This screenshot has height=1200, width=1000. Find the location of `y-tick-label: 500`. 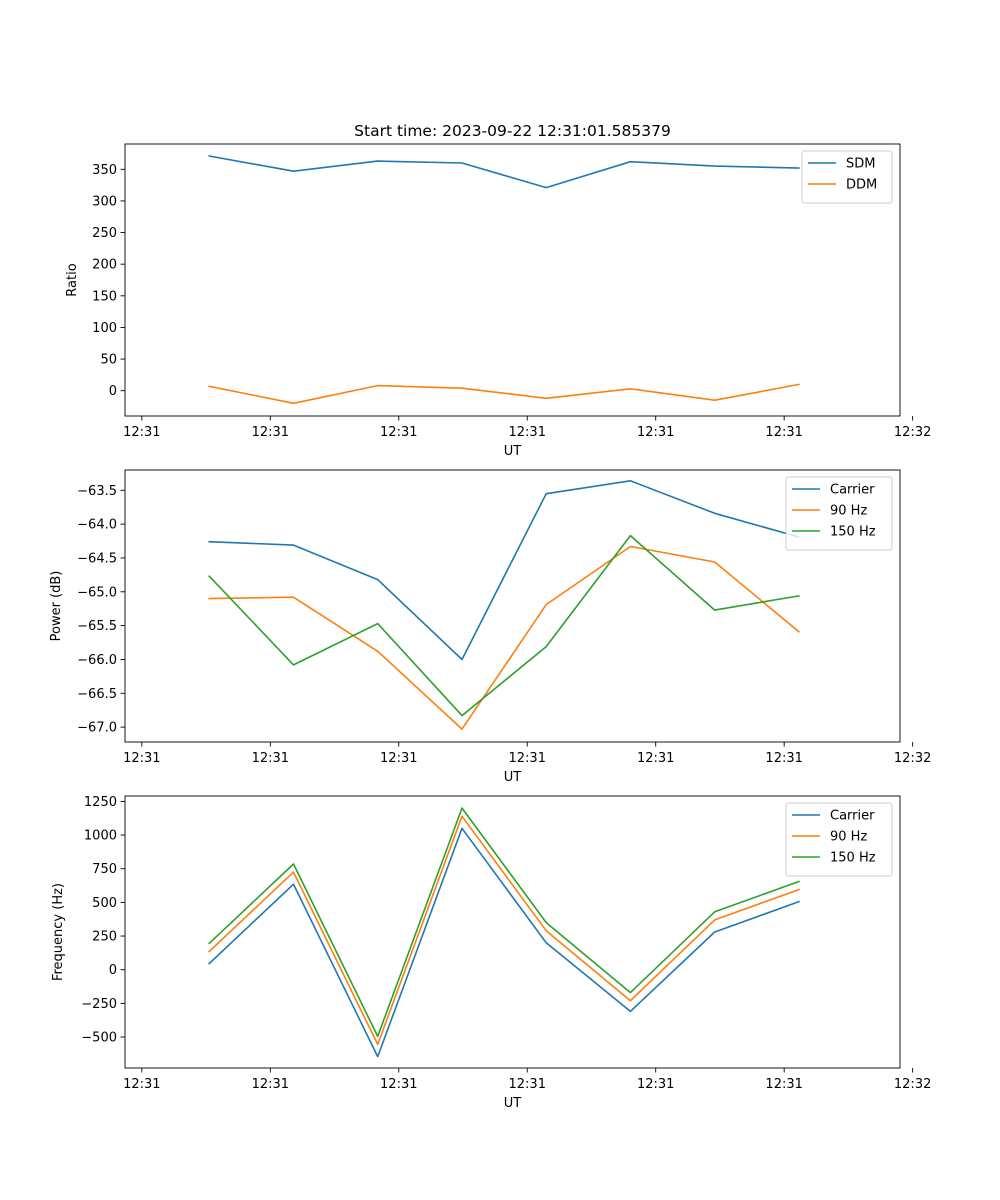

y-tick-label: 500 is located at coordinates (104, 903).